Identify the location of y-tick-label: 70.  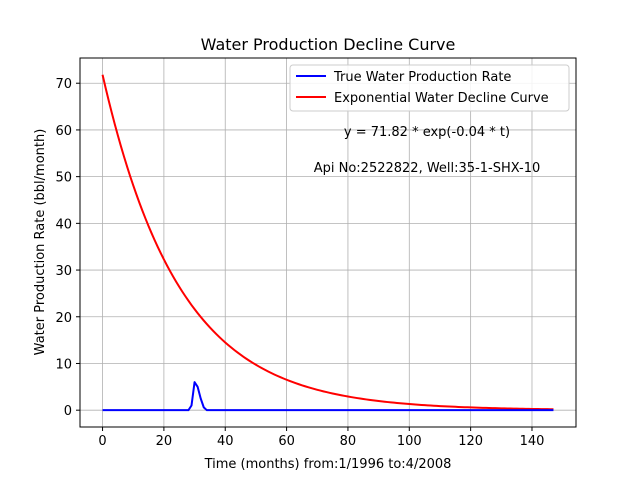
(63, 84).